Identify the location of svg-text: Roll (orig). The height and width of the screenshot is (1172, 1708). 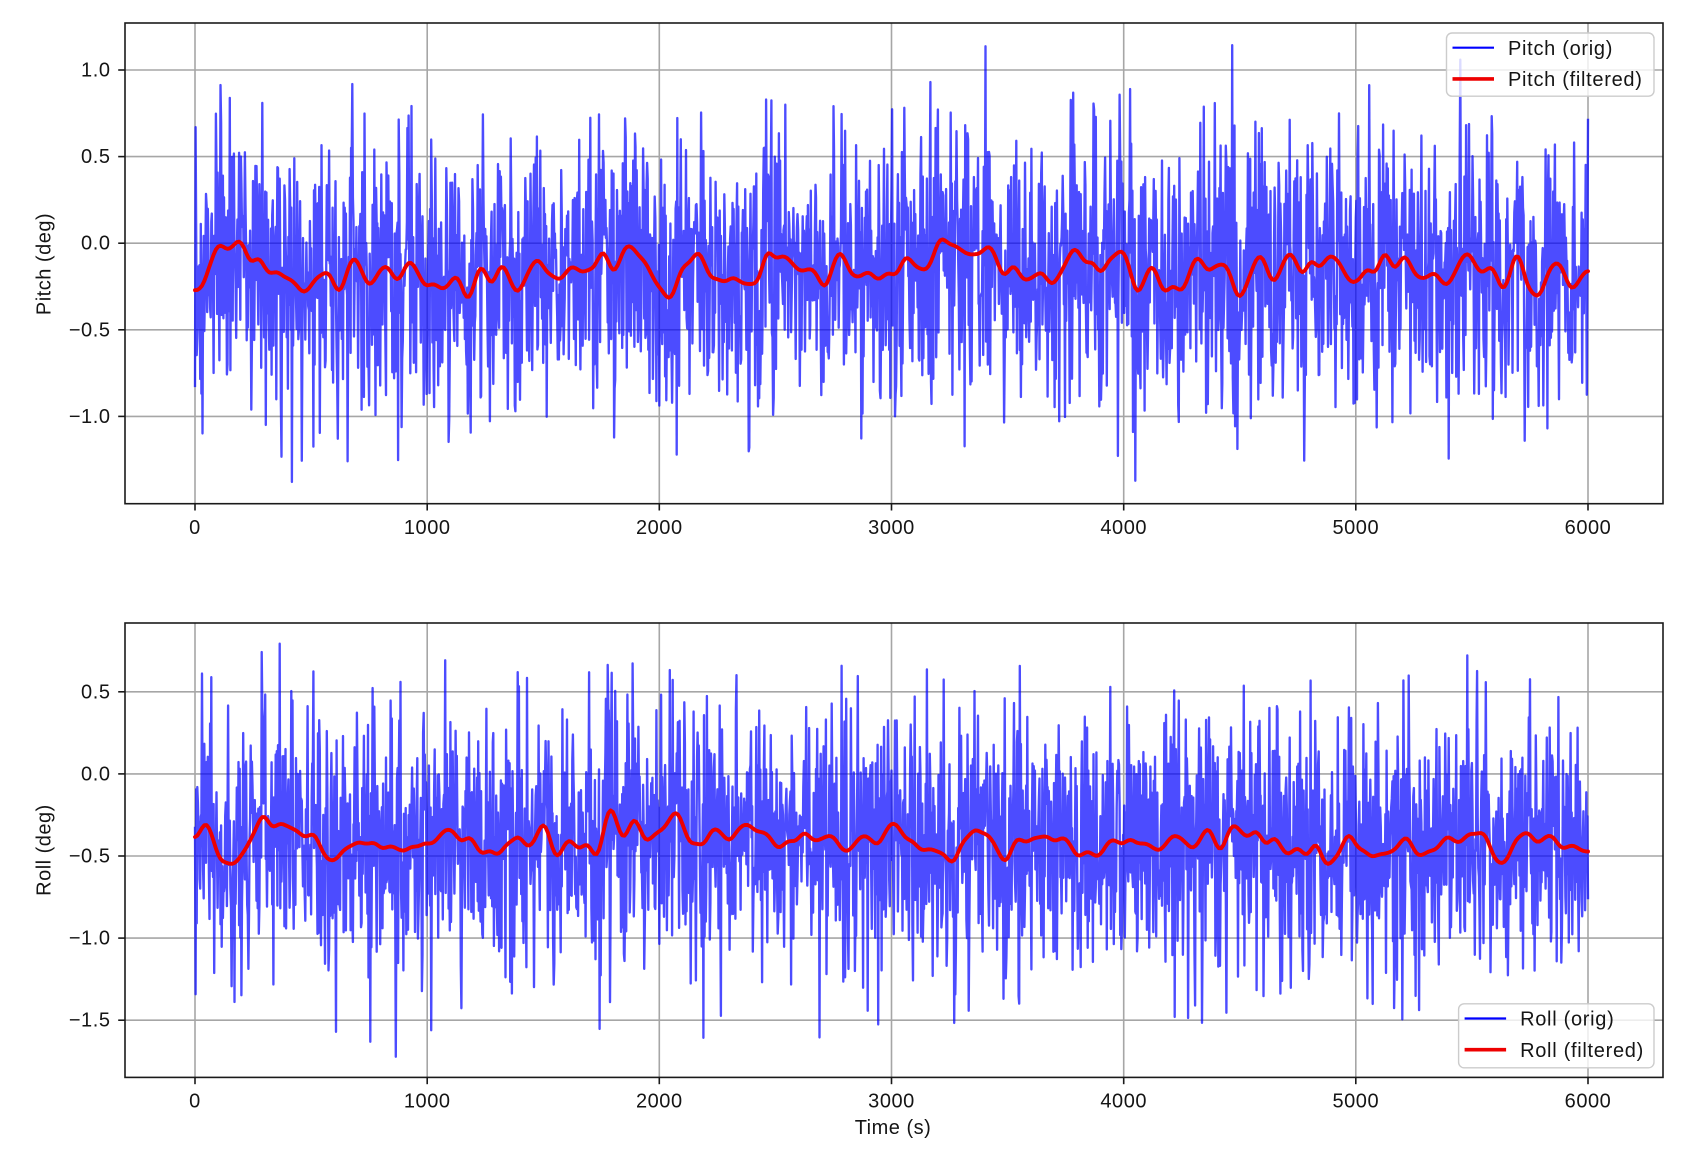
(1567, 1020).